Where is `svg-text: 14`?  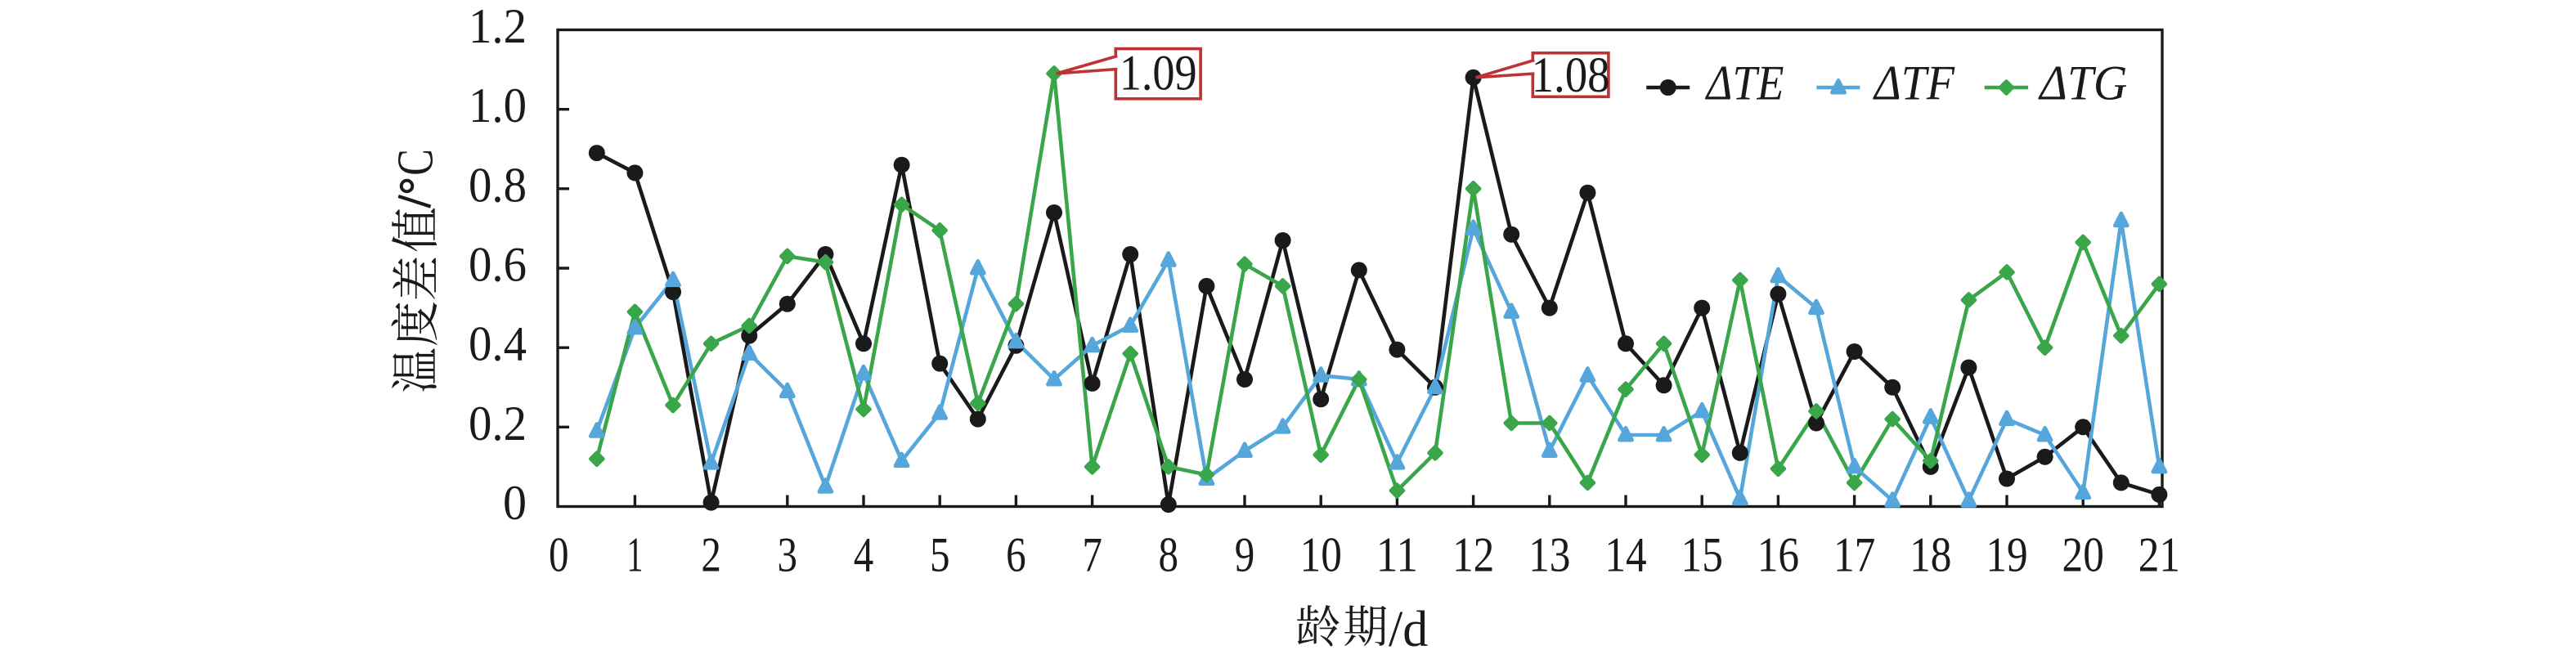
svg-text: 14 is located at coordinates (1625, 555).